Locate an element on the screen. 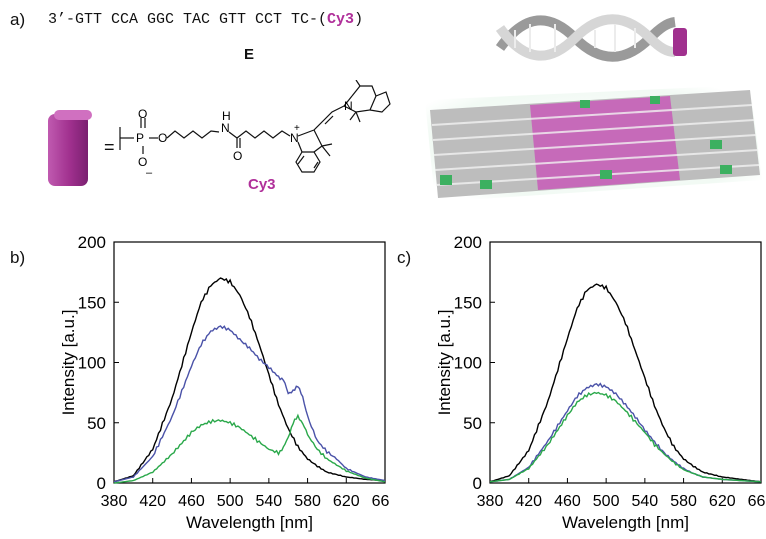  atom-o2: O is located at coordinates (162, 138).